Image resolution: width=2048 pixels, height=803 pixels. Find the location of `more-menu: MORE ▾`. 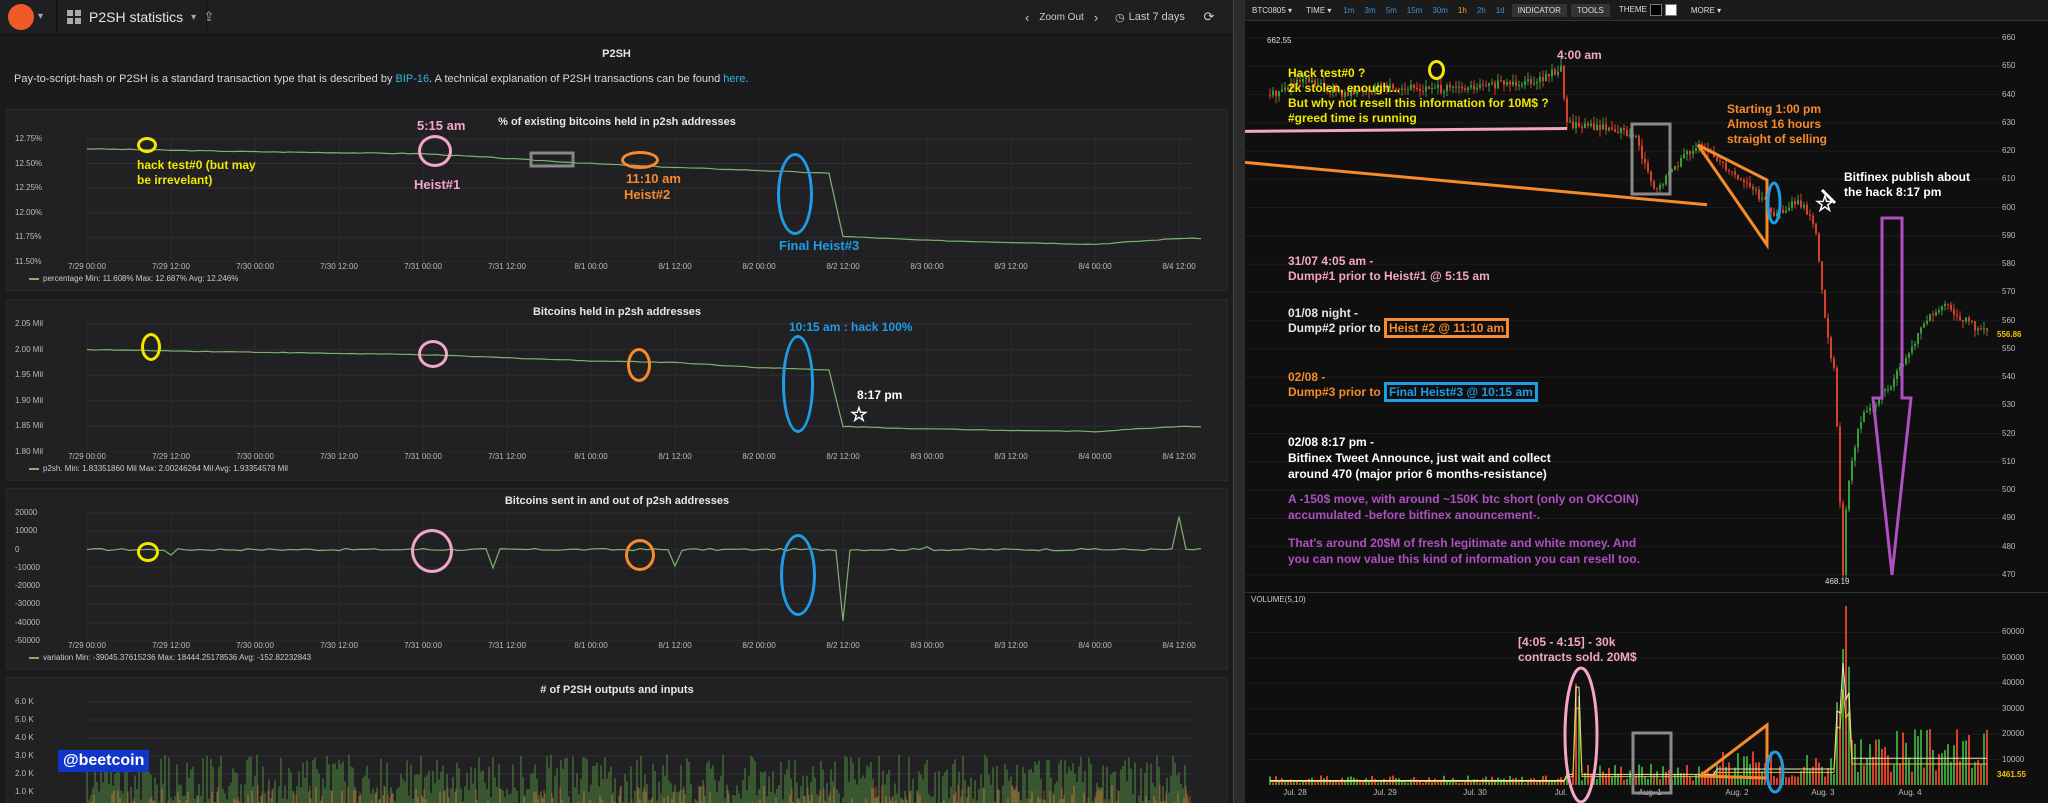

more-menu: MORE ▾ is located at coordinates (1706, 10).